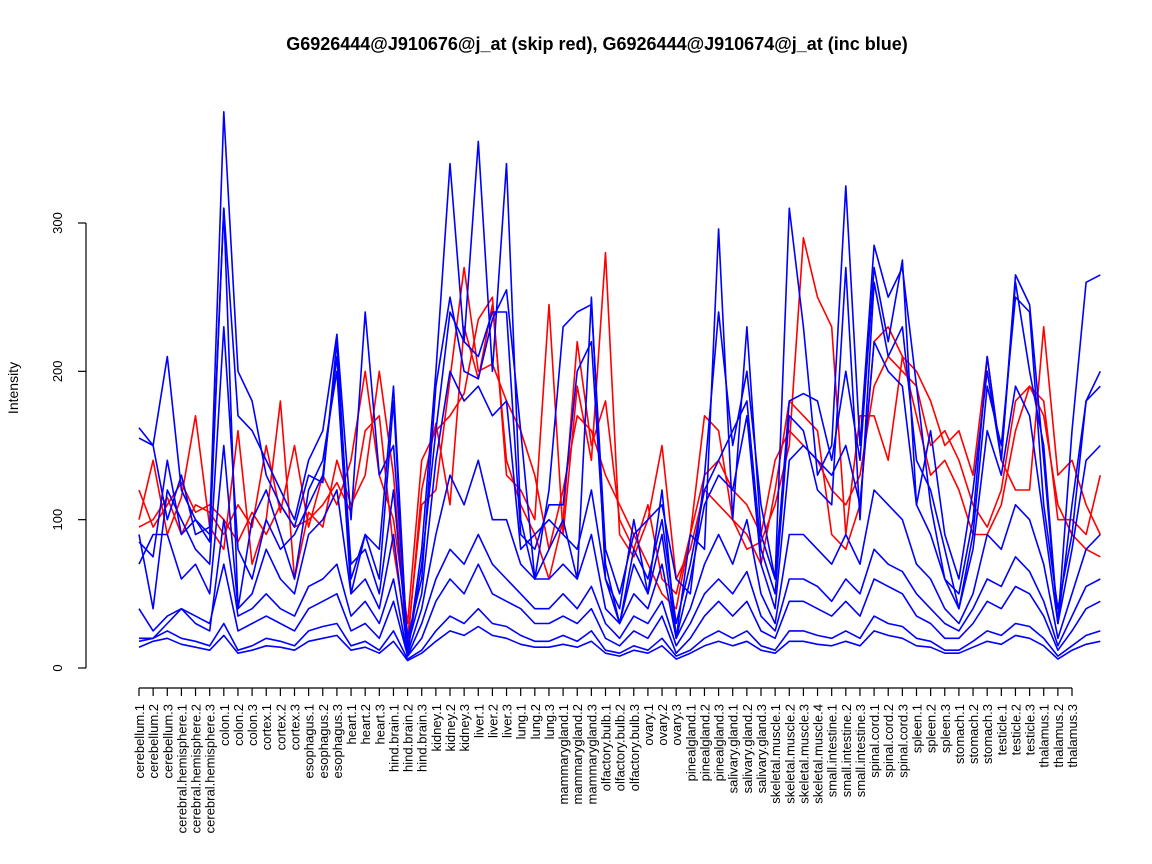  I want to click on x-tick-label: ovary.1, so click(648, 725).